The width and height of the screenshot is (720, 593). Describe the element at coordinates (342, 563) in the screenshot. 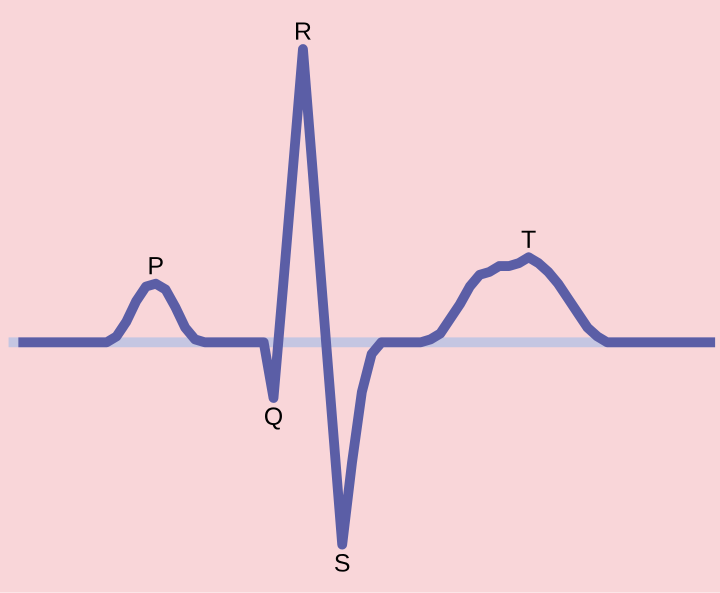

I see `text: S` at that location.